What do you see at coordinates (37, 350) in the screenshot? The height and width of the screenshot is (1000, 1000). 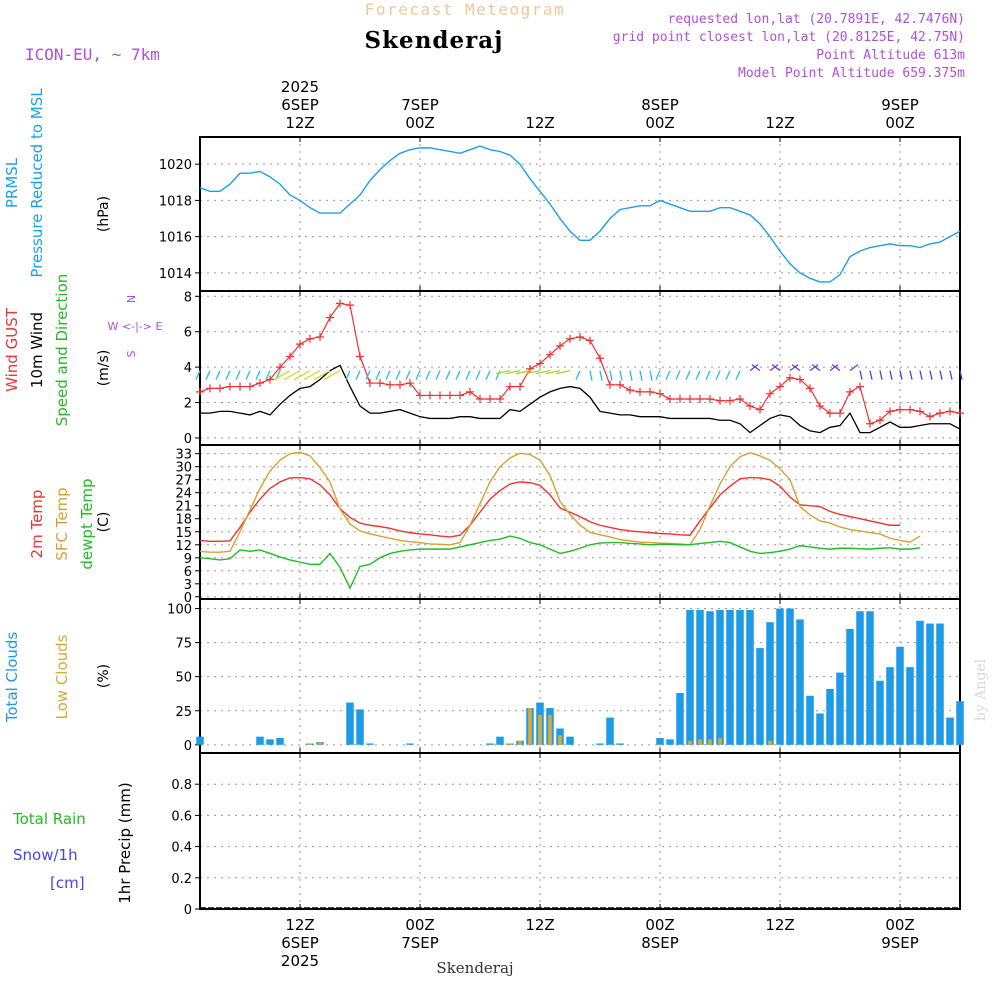 I see `wind-axis-title: 10m Wind` at bounding box center [37, 350].